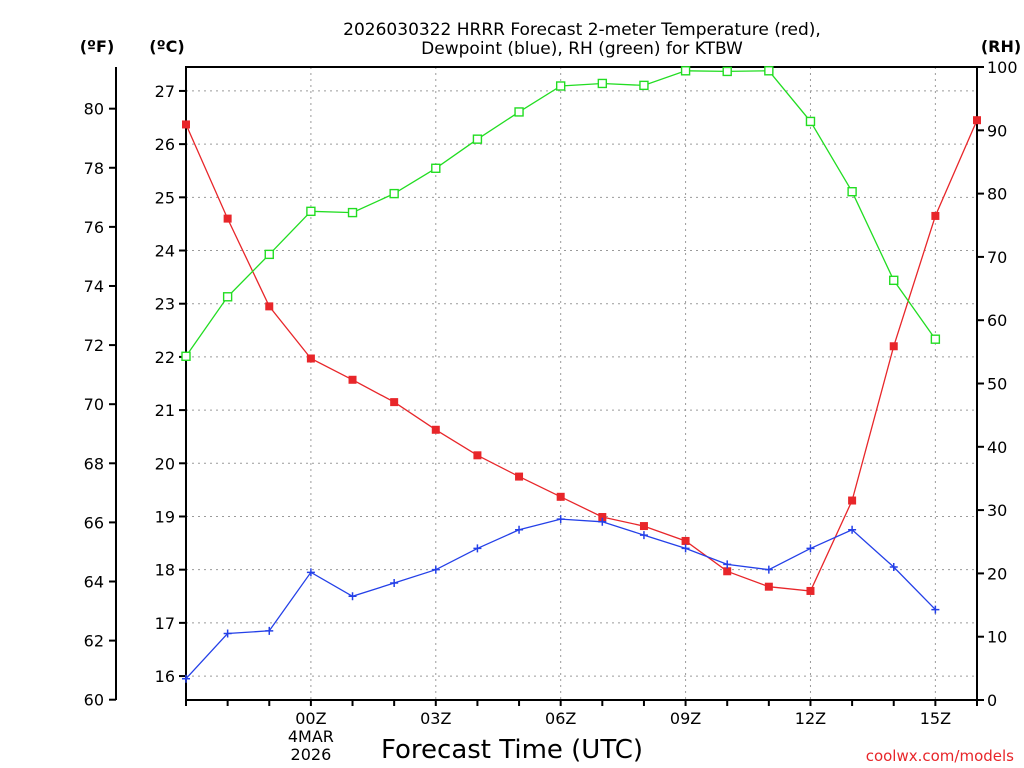 This screenshot has width=1024, height=768. Describe the element at coordinates (685, 718) in the screenshot. I see `x-tick-label: 09Z` at that location.